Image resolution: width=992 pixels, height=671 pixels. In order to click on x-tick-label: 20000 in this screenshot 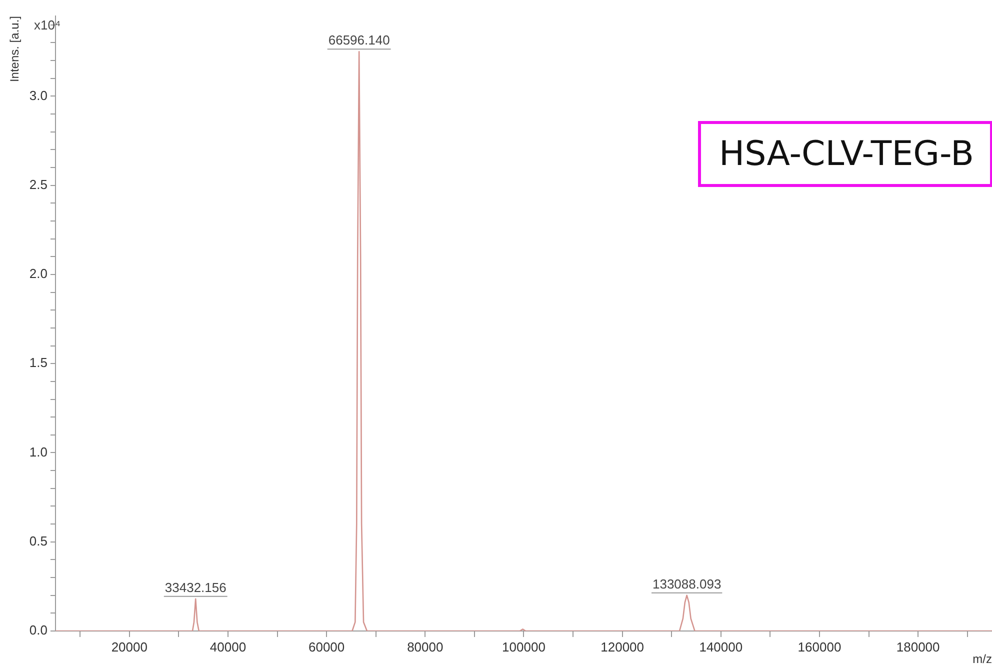, I will do `click(129, 646)`.